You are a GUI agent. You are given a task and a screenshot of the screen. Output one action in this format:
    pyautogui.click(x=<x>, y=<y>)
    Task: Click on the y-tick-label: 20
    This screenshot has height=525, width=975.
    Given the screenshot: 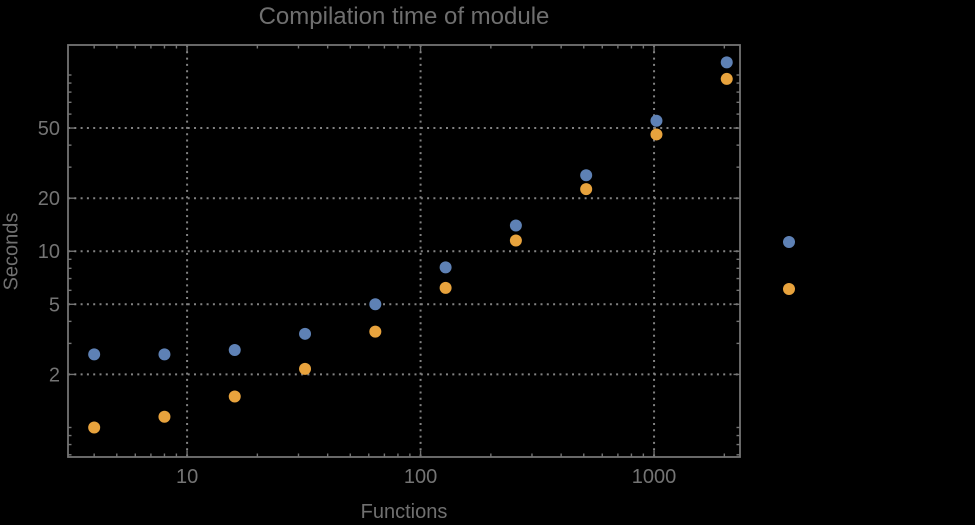 What is the action you would take?
    pyautogui.click(x=49, y=199)
    